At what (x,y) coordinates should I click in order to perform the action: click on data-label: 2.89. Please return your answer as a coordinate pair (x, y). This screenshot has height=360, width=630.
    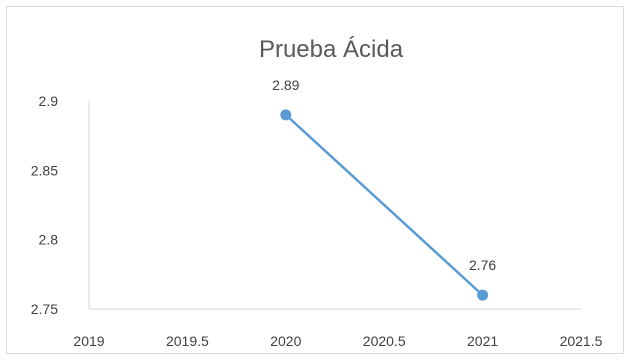
    Looking at the image, I should click on (285, 85).